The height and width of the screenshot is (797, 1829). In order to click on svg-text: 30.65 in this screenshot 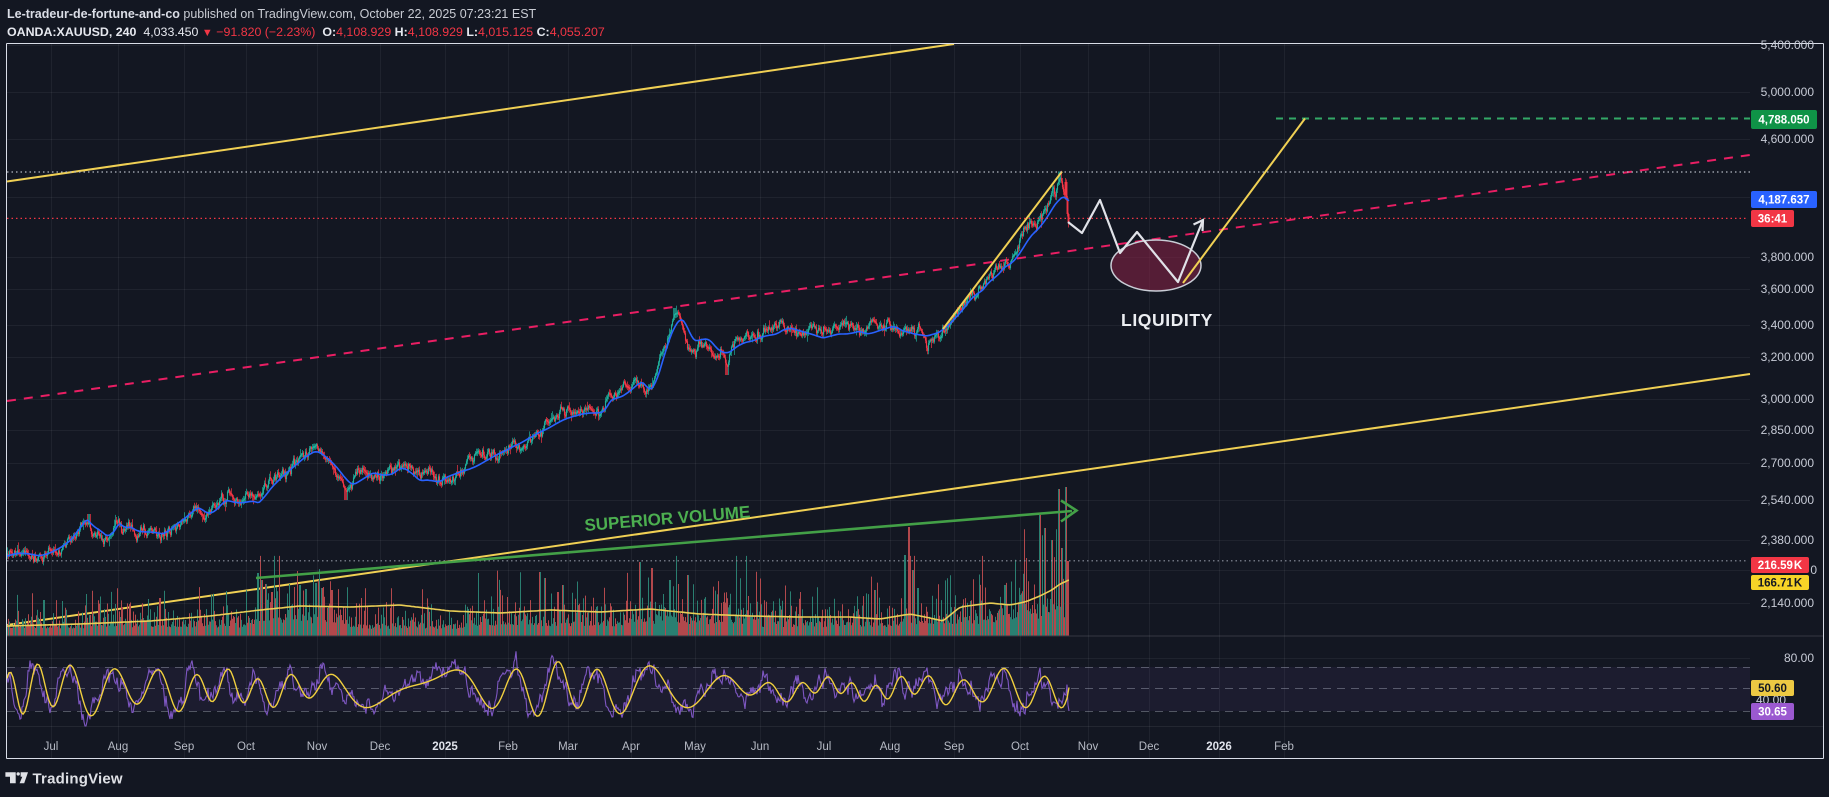, I will do `click(1772, 713)`.